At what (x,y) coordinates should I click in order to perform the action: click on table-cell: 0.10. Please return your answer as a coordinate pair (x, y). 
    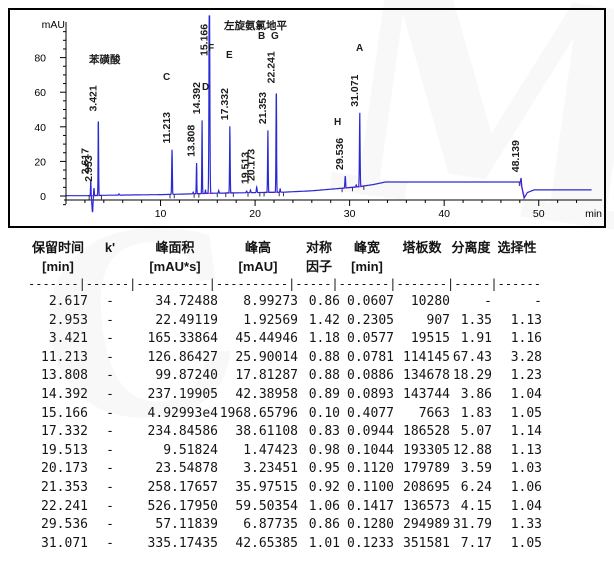
    Looking at the image, I should click on (324, 413).